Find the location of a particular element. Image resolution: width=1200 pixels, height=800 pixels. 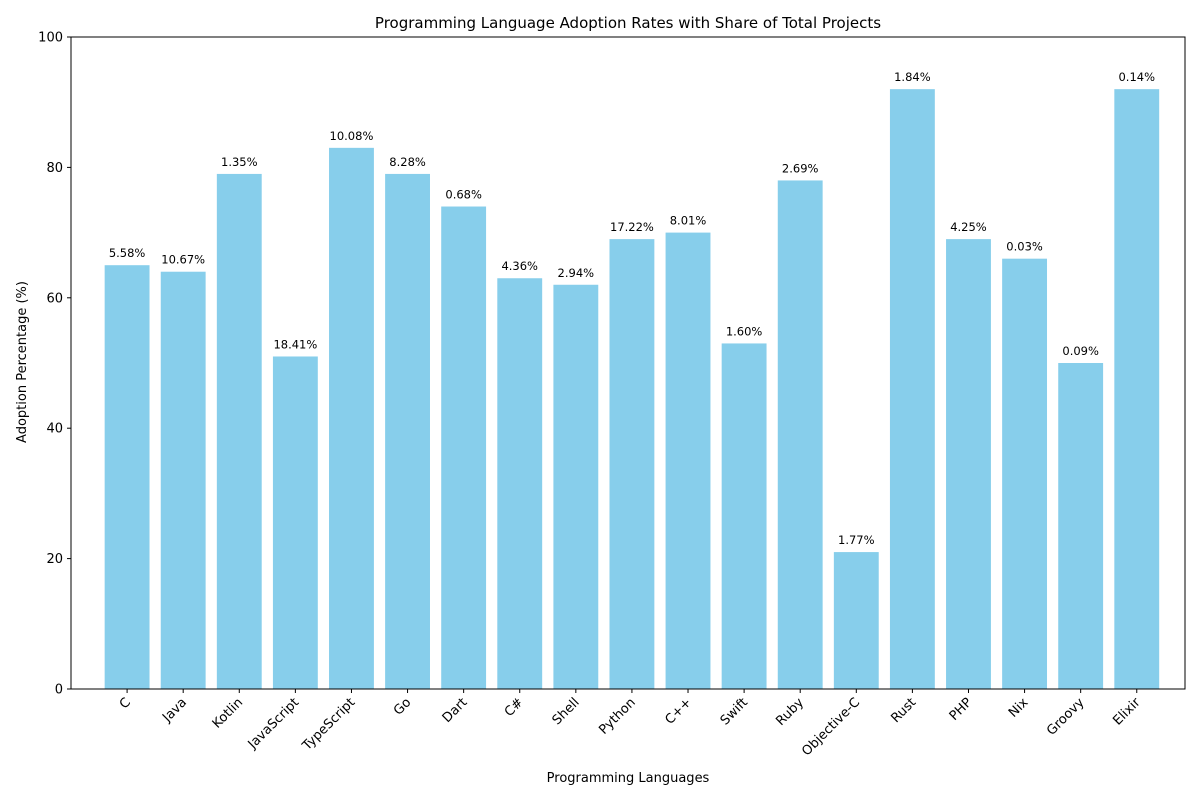

data-label: 5.58% is located at coordinates (127, 253).